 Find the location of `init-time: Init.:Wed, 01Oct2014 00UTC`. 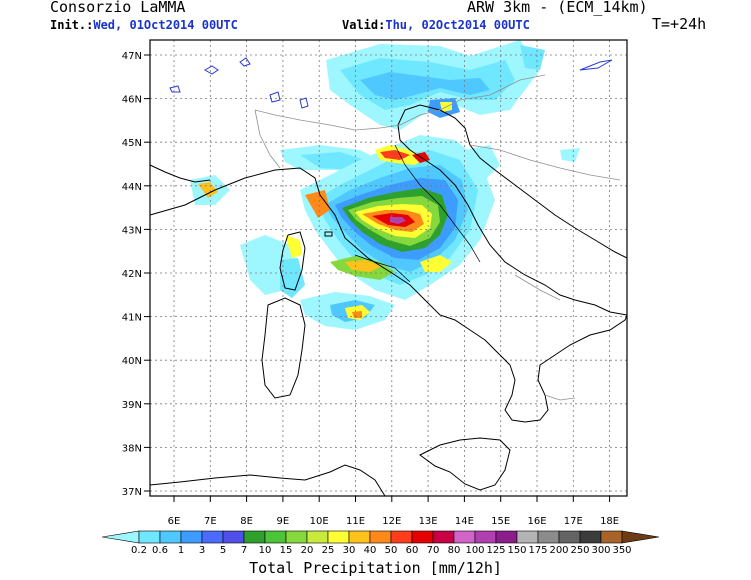

init-time: Init.:Wed, 01Oct2014 00UTC is located at coordinates (144, 25).